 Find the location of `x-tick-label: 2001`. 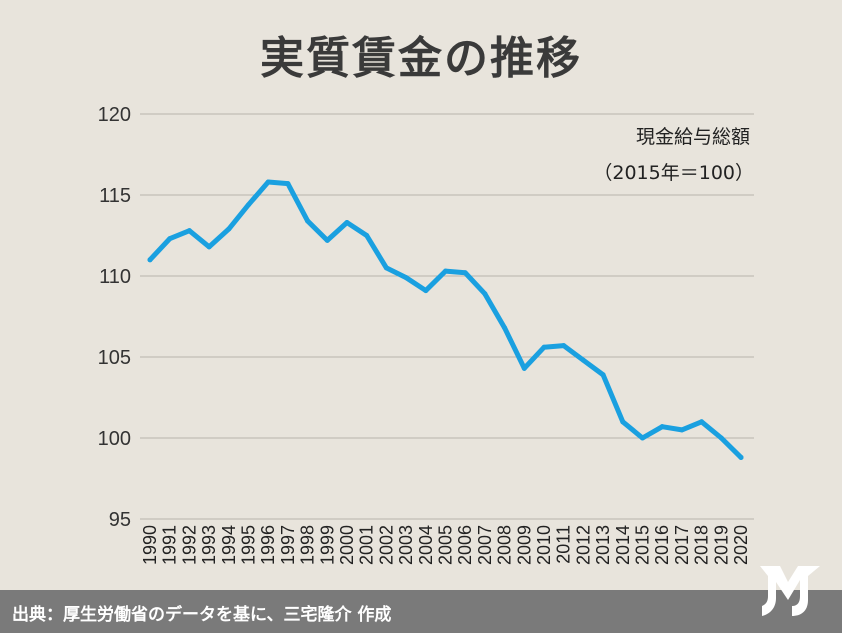

x-tick-label: 2001 is located at coordinates (367, 545).